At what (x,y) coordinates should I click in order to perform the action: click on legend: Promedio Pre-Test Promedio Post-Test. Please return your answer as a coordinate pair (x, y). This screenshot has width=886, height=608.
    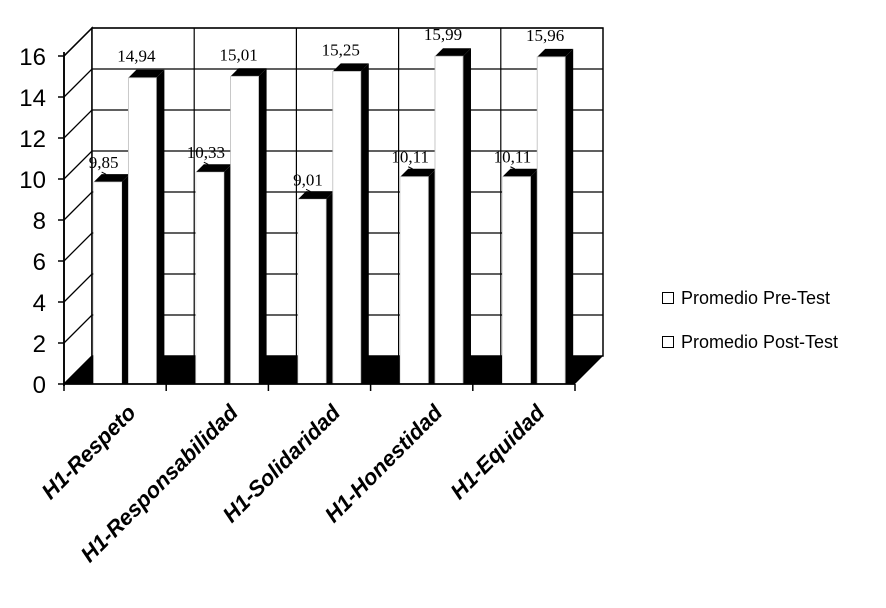
    Looking at the image, I should click on (750, 330).